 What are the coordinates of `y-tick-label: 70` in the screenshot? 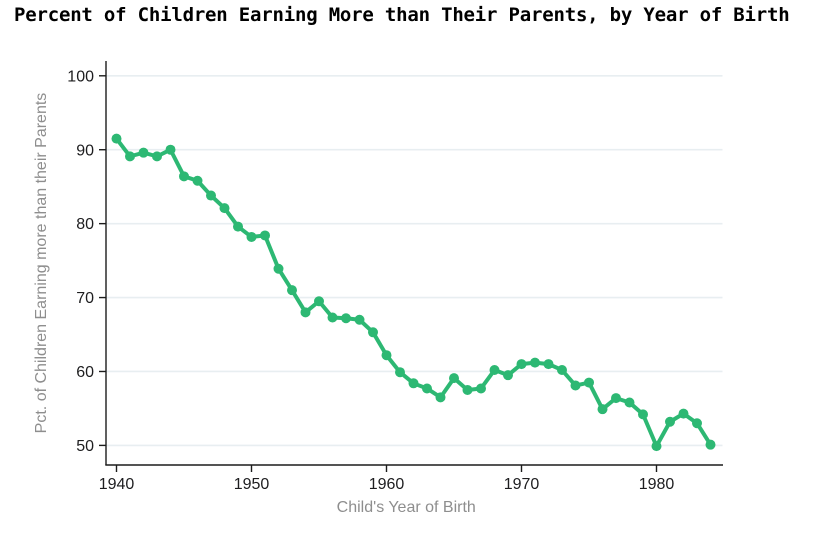 It's located at (85, 298).